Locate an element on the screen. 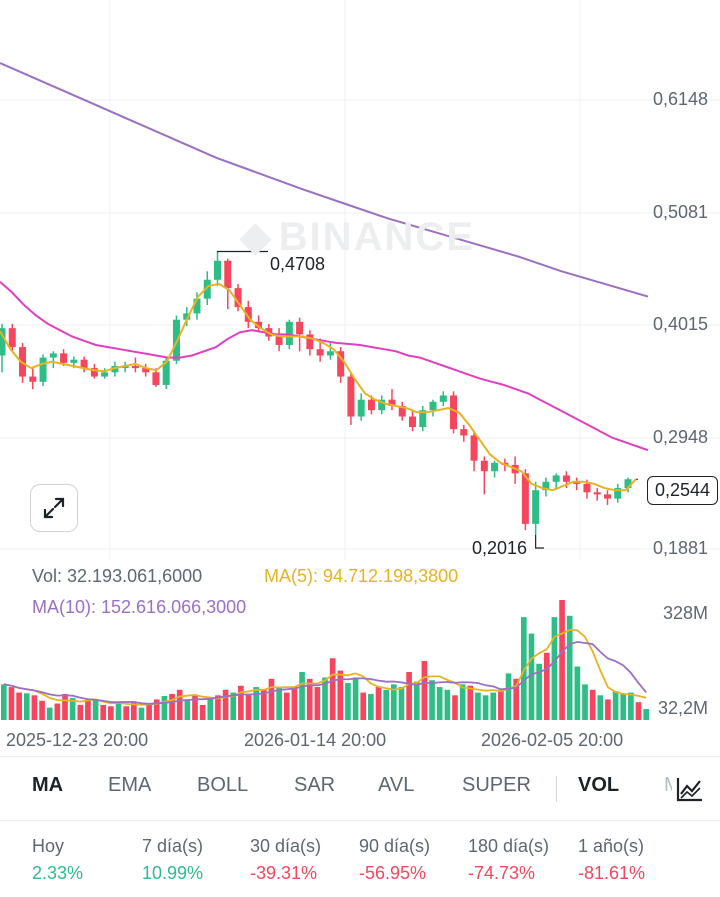 The width and height of the screenshot is (720, 897). volume-tick: 328M is located at coordinates (685, 613).